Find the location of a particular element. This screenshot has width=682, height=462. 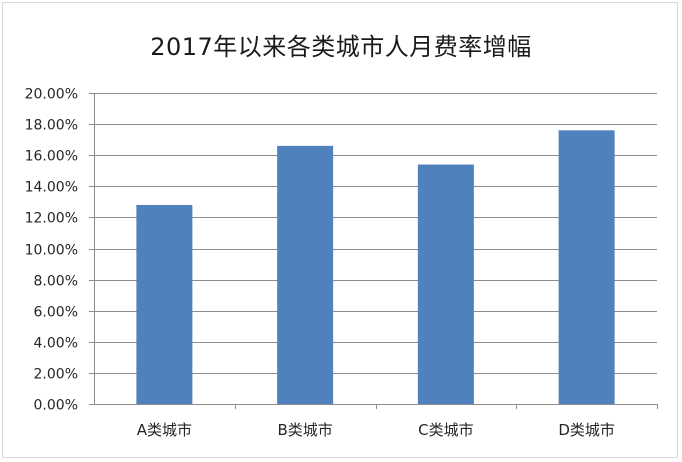

y-tick-label: 20.00% is located at coordinates (51, 95).